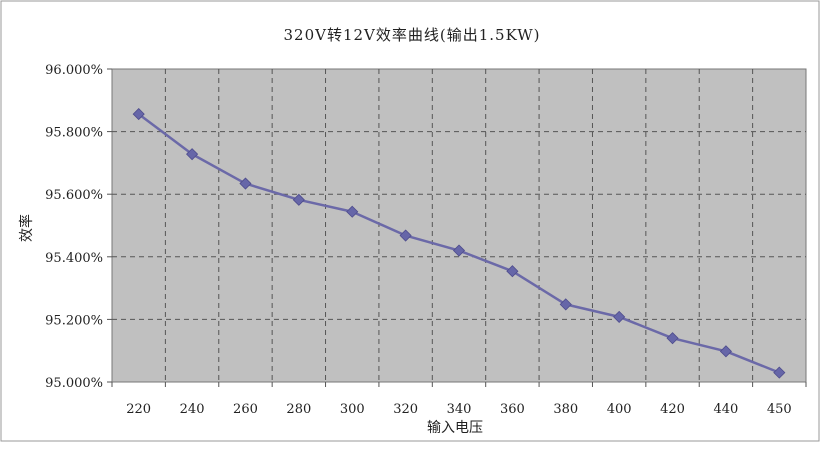  Describe the element at coordinates (352, 409) in the screenshot. I see `x-tick-label: 300` at that location.